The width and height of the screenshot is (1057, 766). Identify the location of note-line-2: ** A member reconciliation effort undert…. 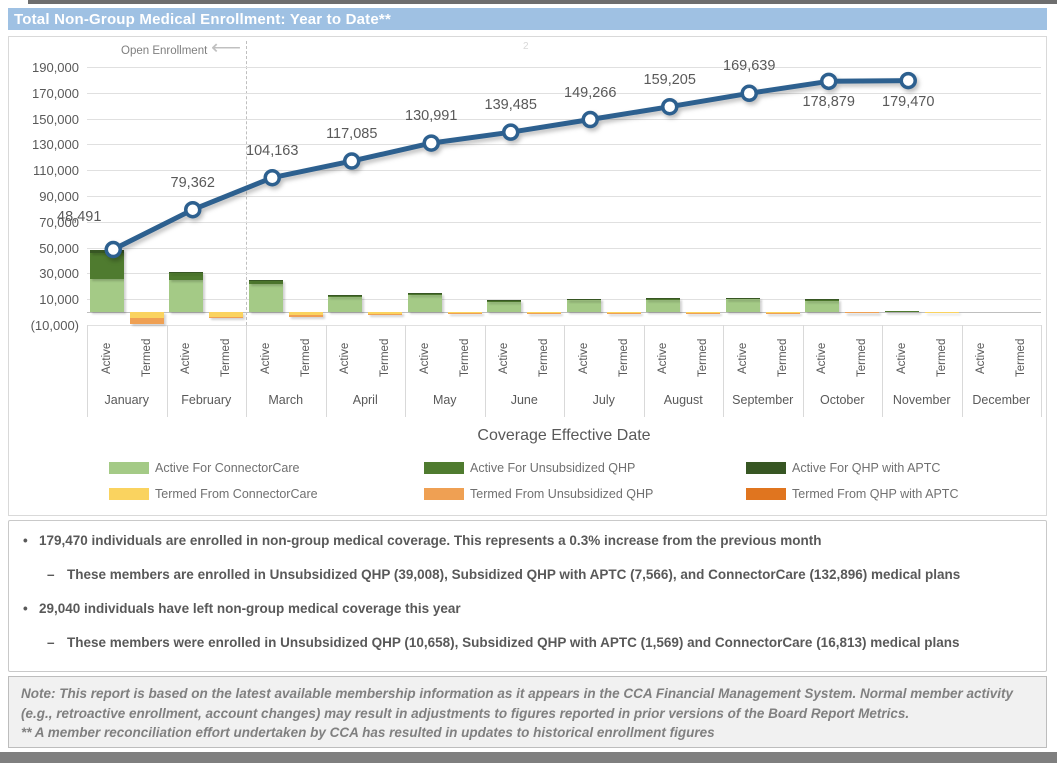
(368, 733).